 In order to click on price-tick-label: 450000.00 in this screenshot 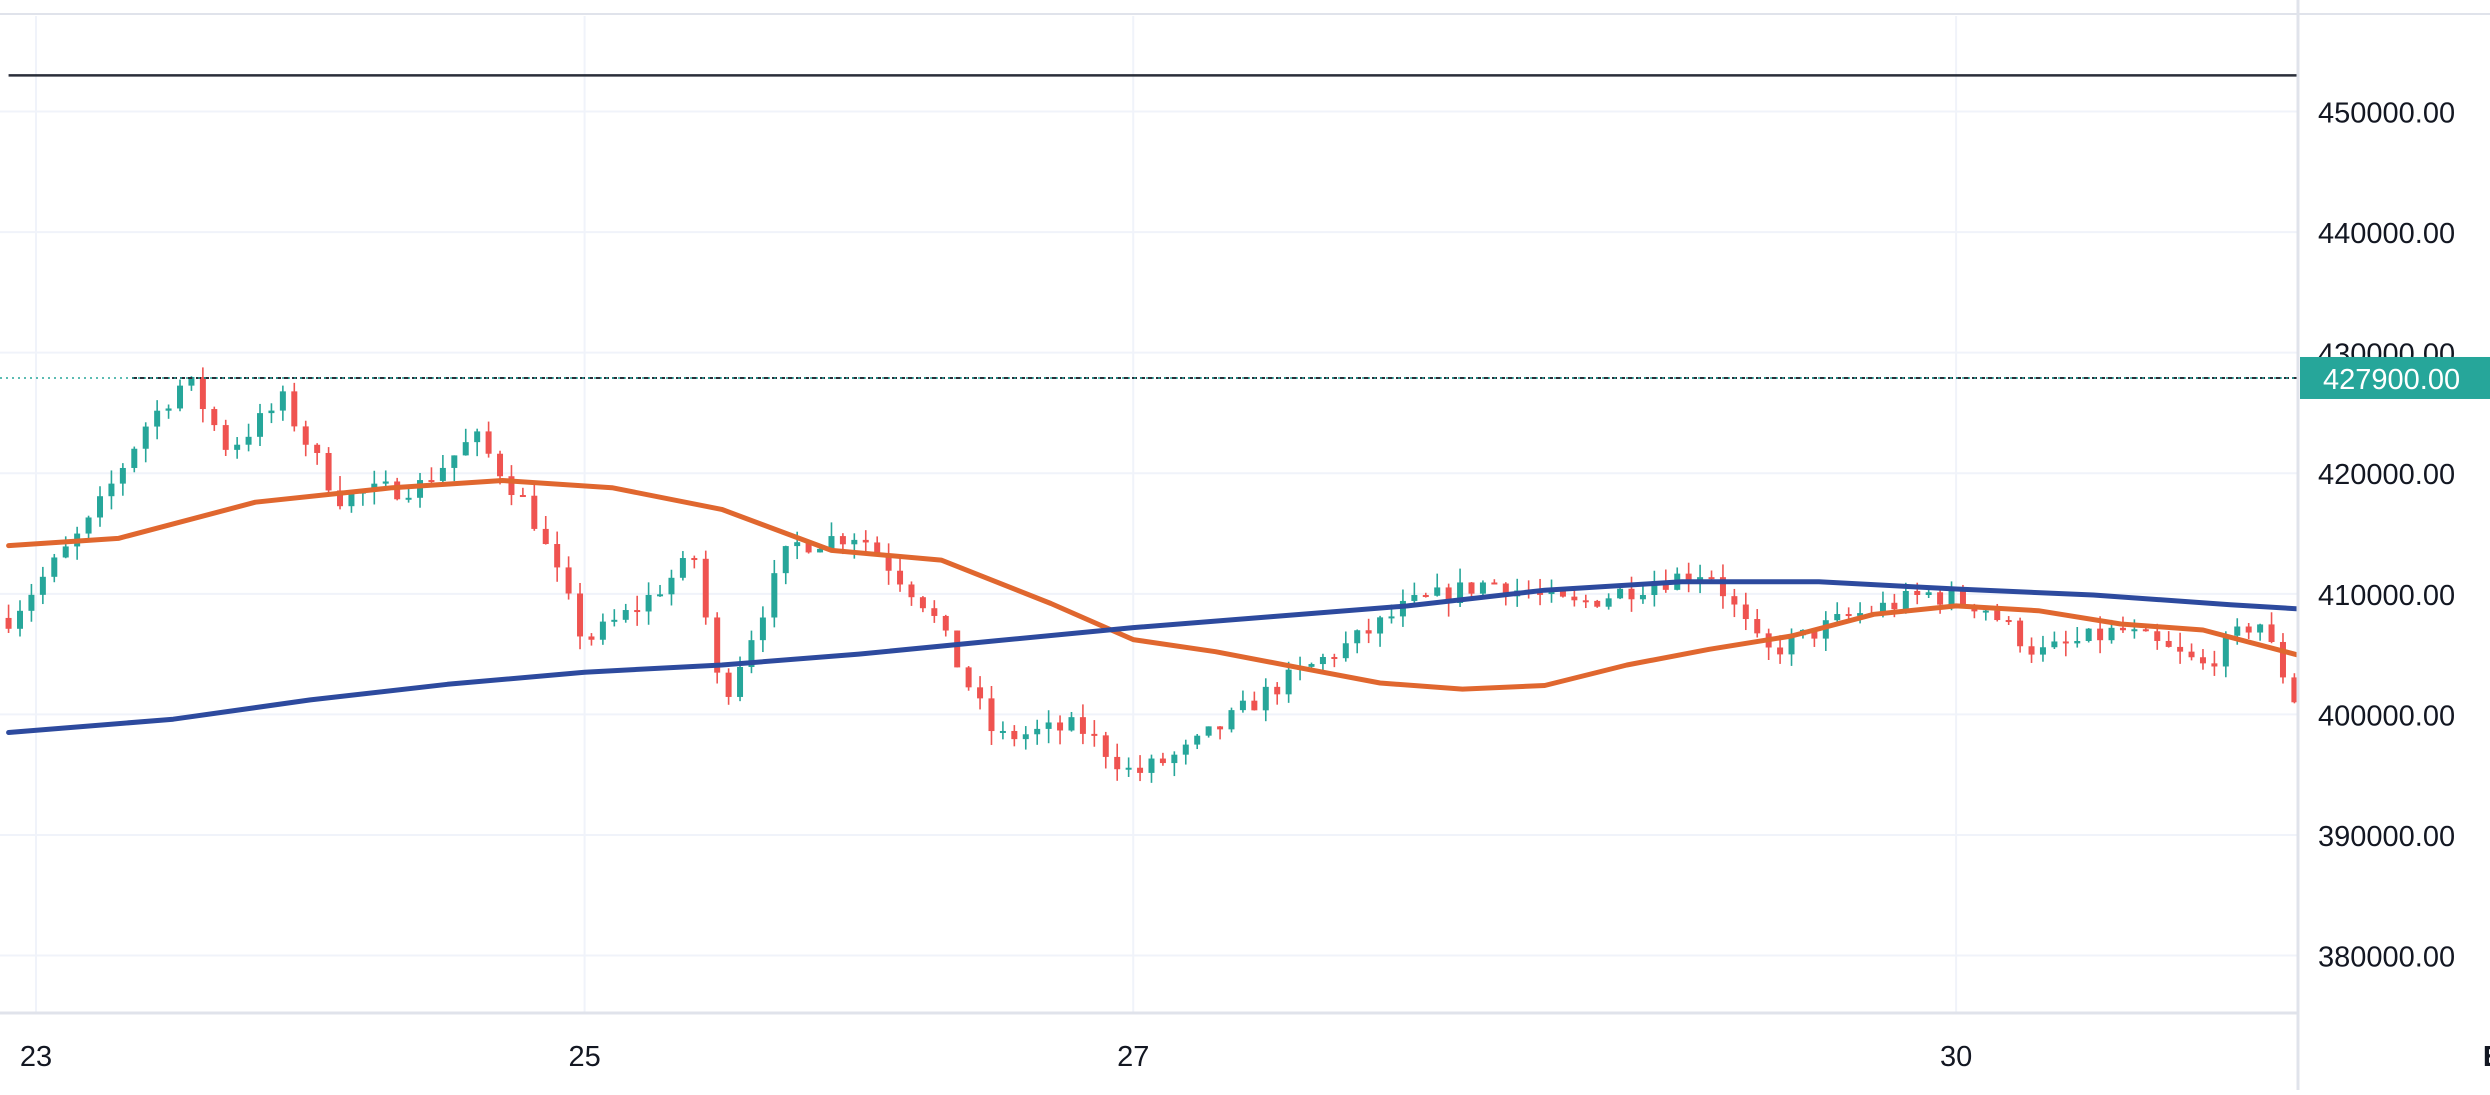, I will do `click(2386, 114)`.